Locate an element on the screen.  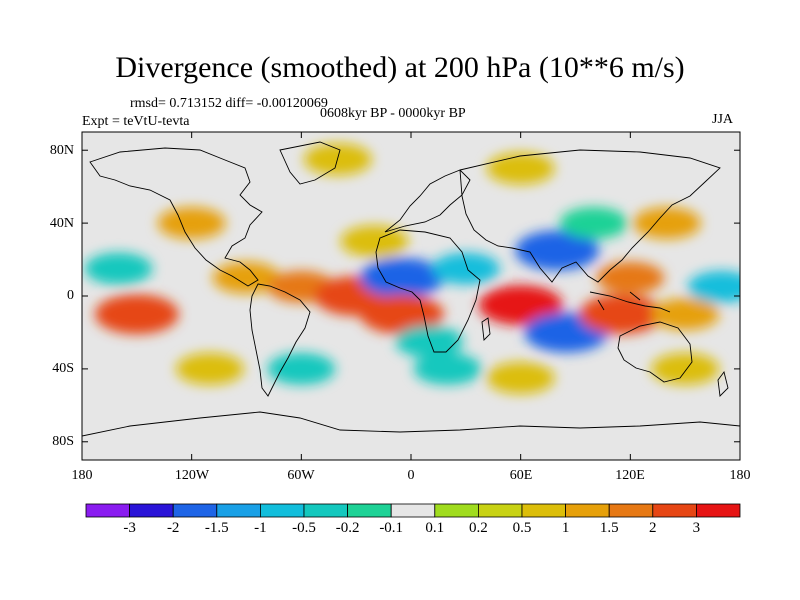
lon-label-0: 0 is located at coordinates (411, 475).